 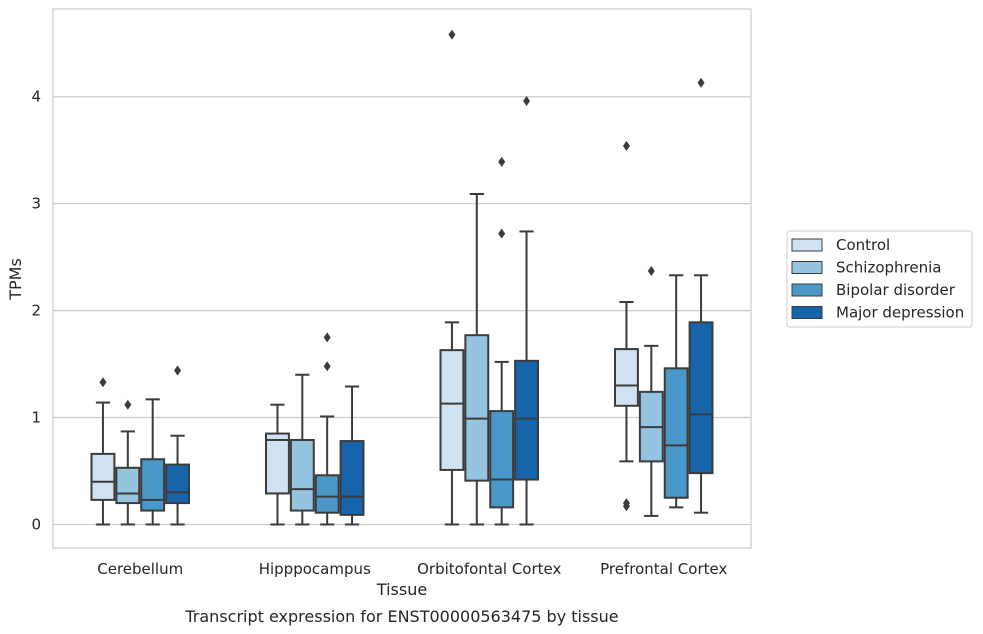 What do you see at coordinates (401, 589) in the screenshot?
I see `x-axis-label: Tissue` at bounding box center [401, 589].